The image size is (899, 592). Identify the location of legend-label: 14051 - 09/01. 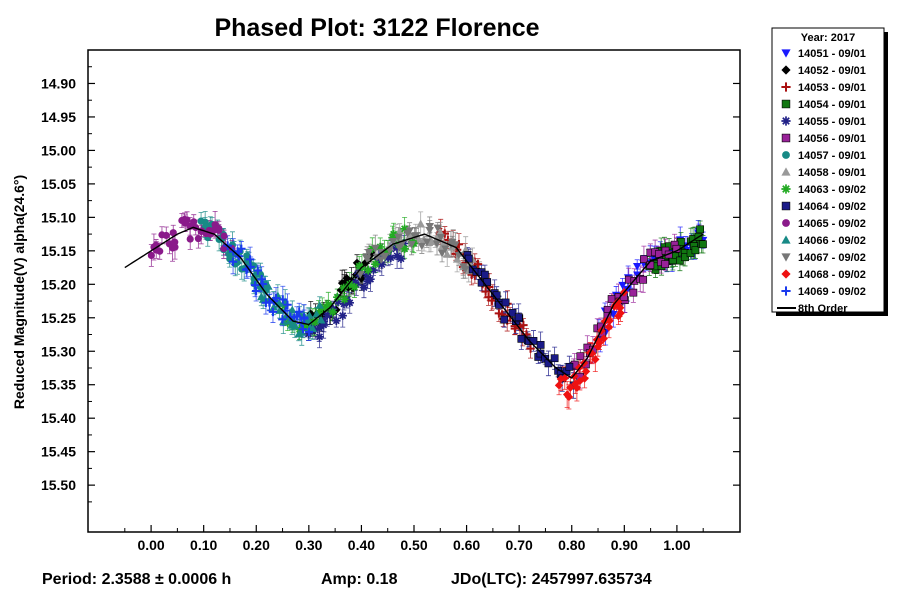
(832, 54).